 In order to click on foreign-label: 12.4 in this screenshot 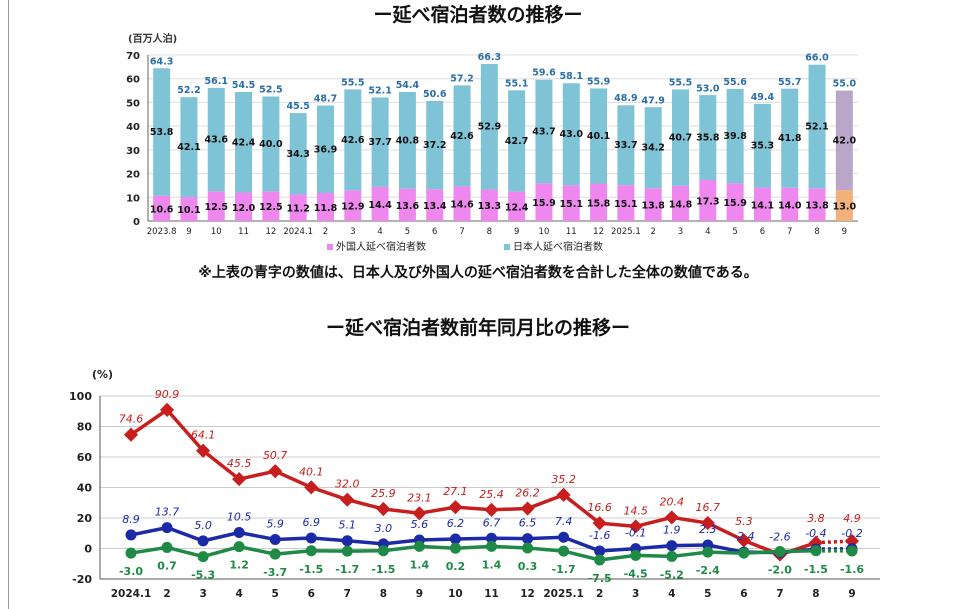, I will do `click(517, 207)`.